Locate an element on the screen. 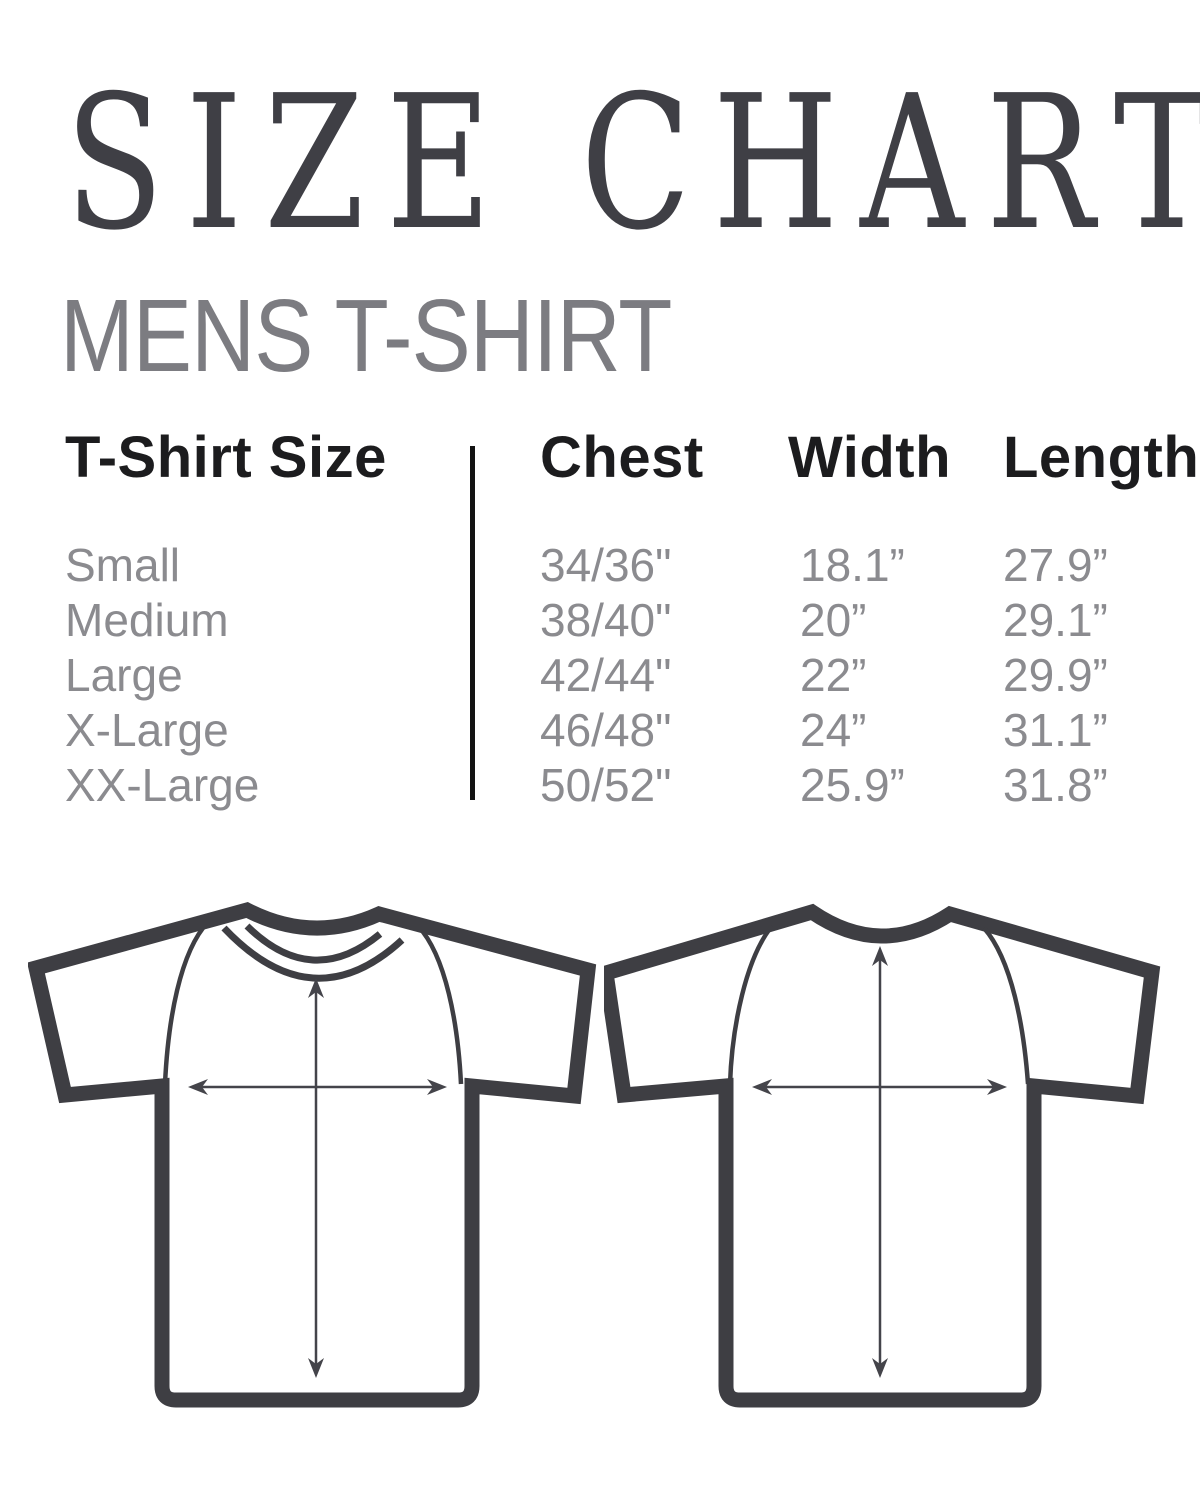  width-value: 24” is located at coordinates (833, 730).